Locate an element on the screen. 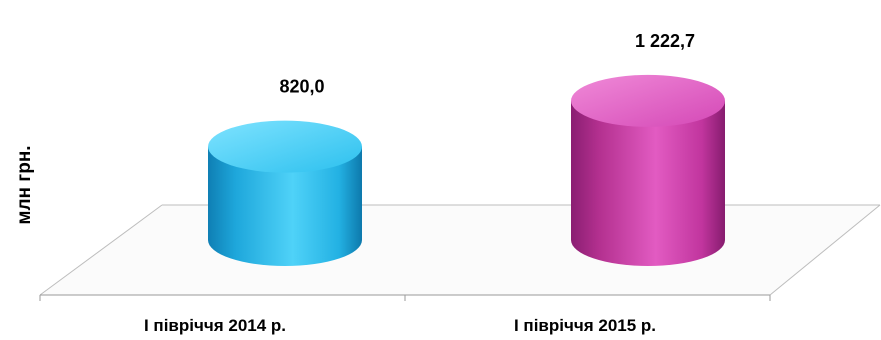 This screenshot has height=340, width=881. data-label: 820,0 is located at coordinates (301, 87).